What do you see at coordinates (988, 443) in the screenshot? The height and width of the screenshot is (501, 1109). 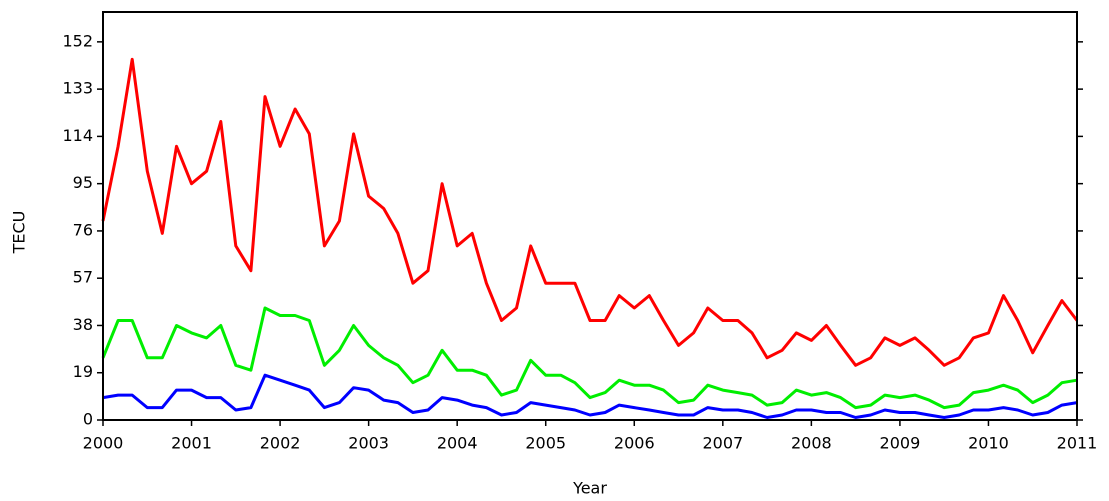 I see `x-tick-label: 2010` at bounding box center [988, 443].